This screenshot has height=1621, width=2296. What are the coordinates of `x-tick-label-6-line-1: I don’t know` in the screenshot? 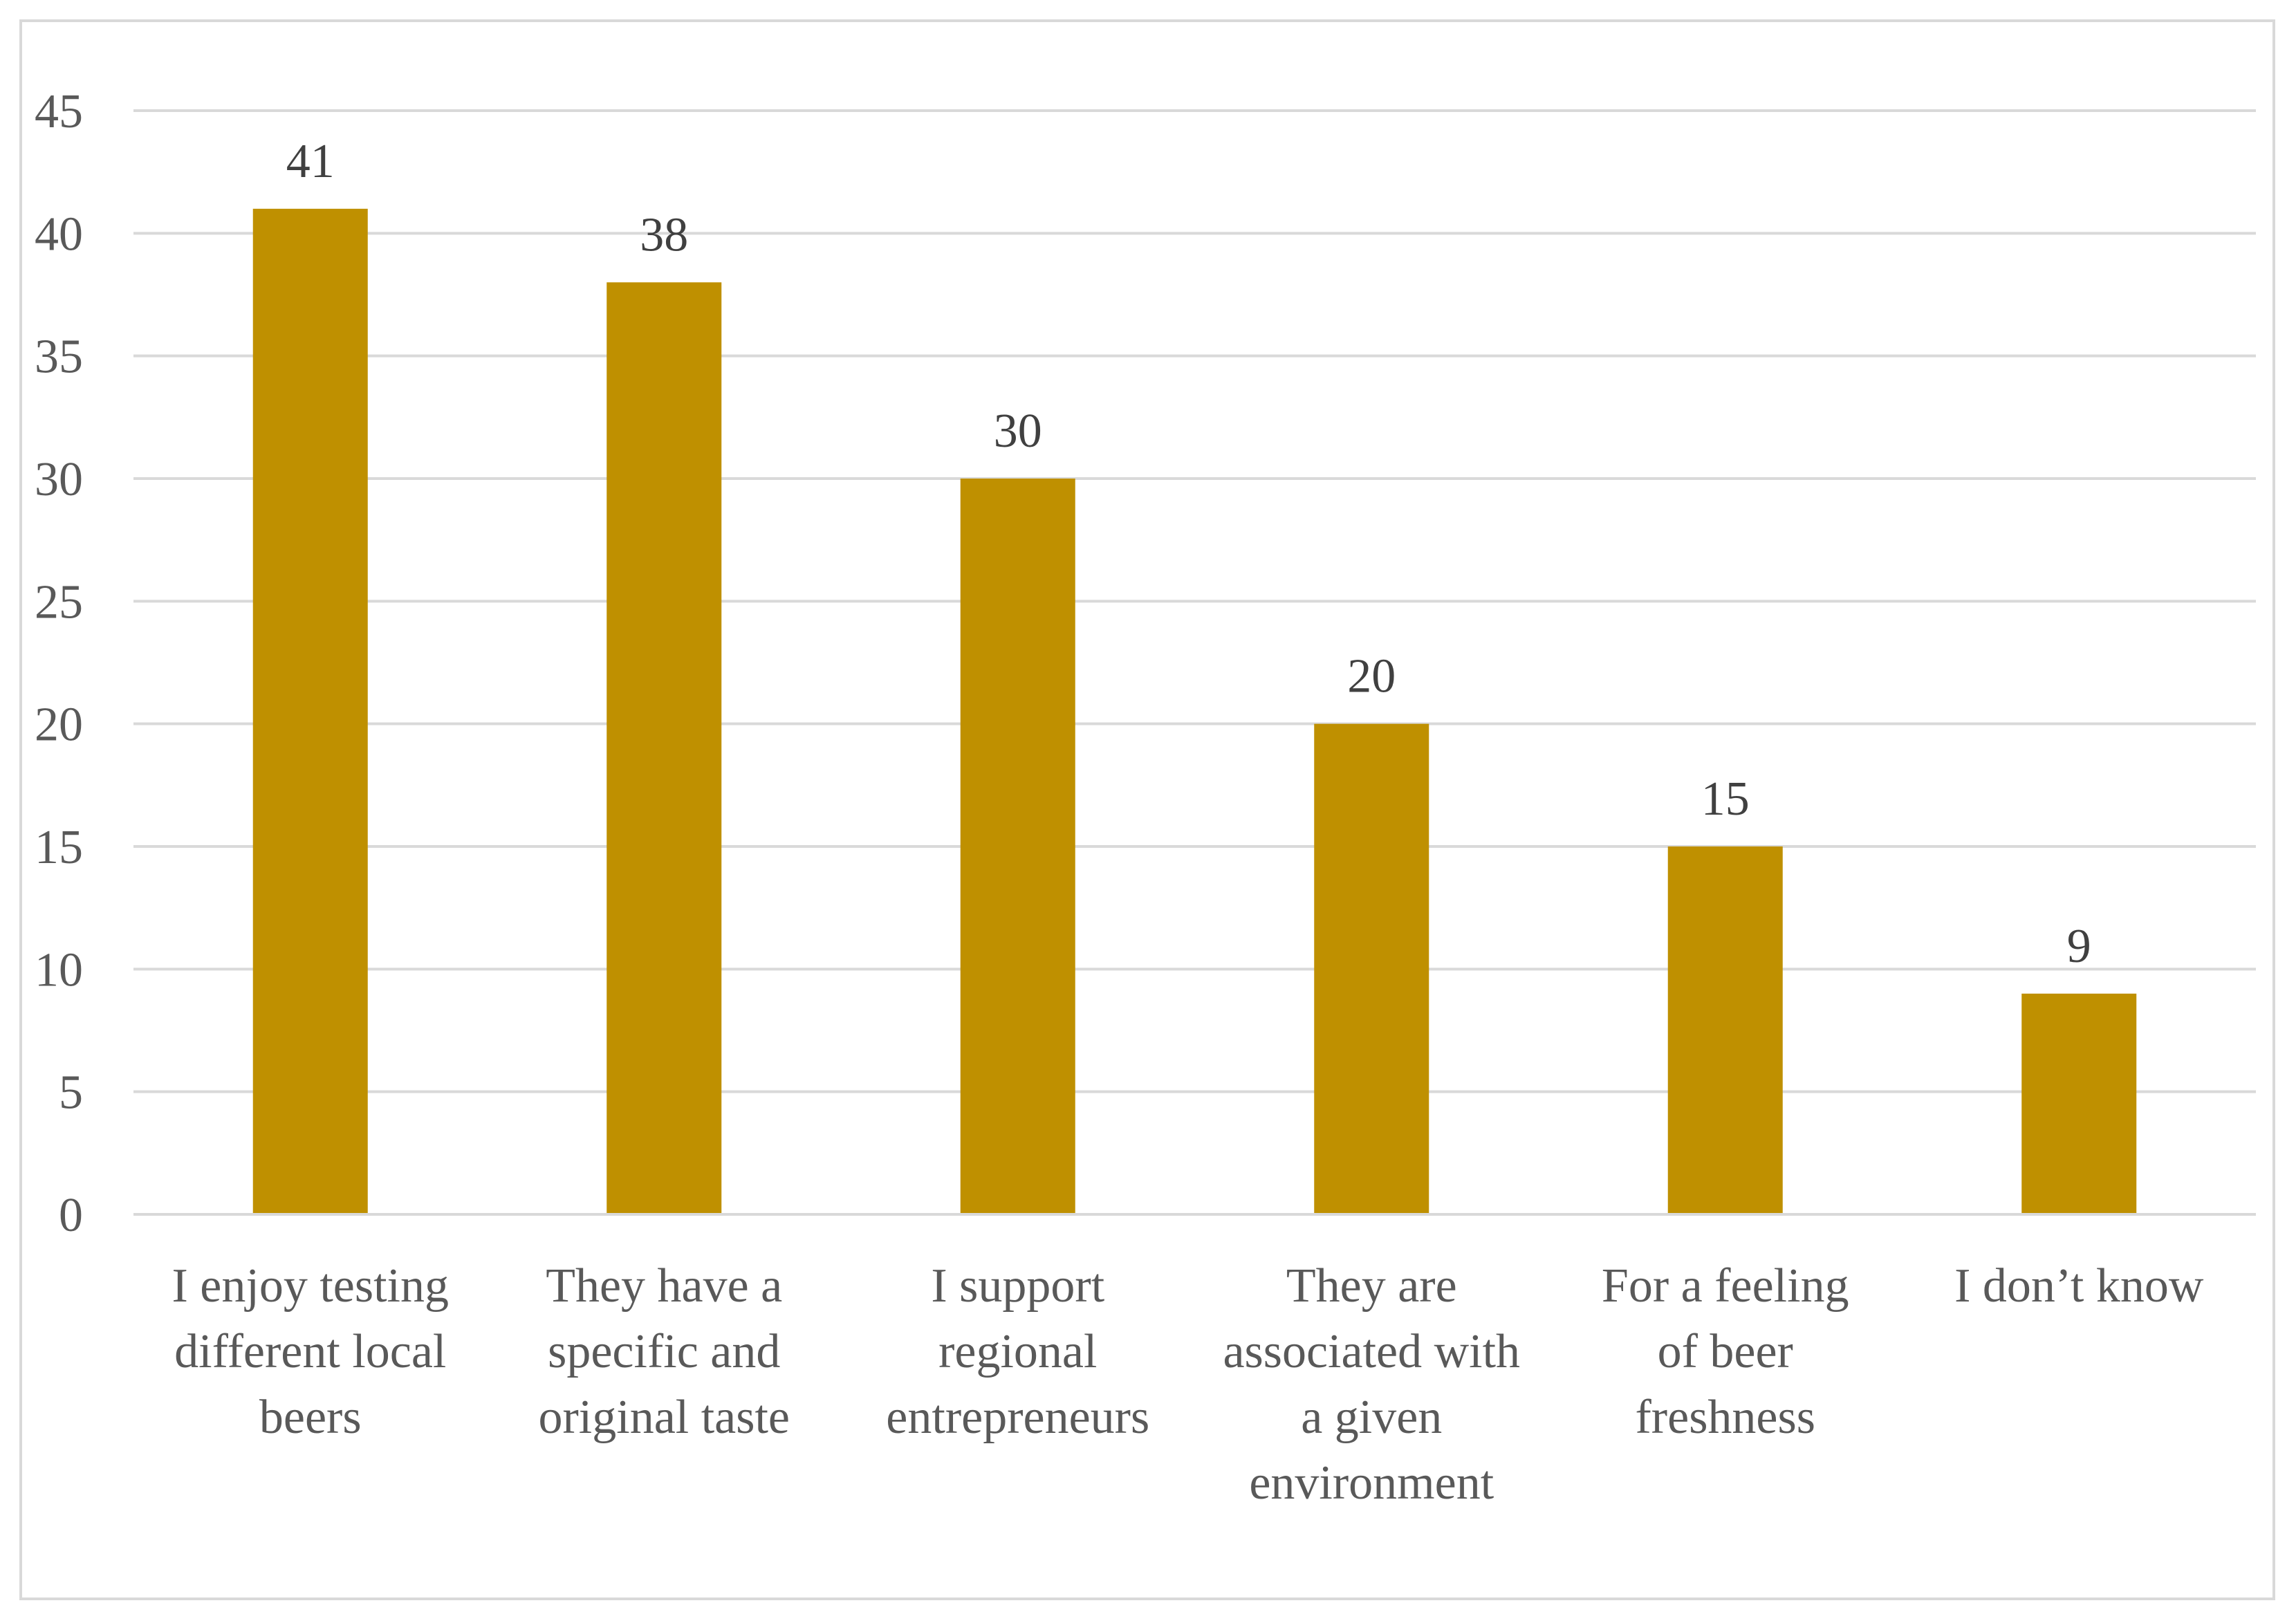 It's located at (2079, 1286).